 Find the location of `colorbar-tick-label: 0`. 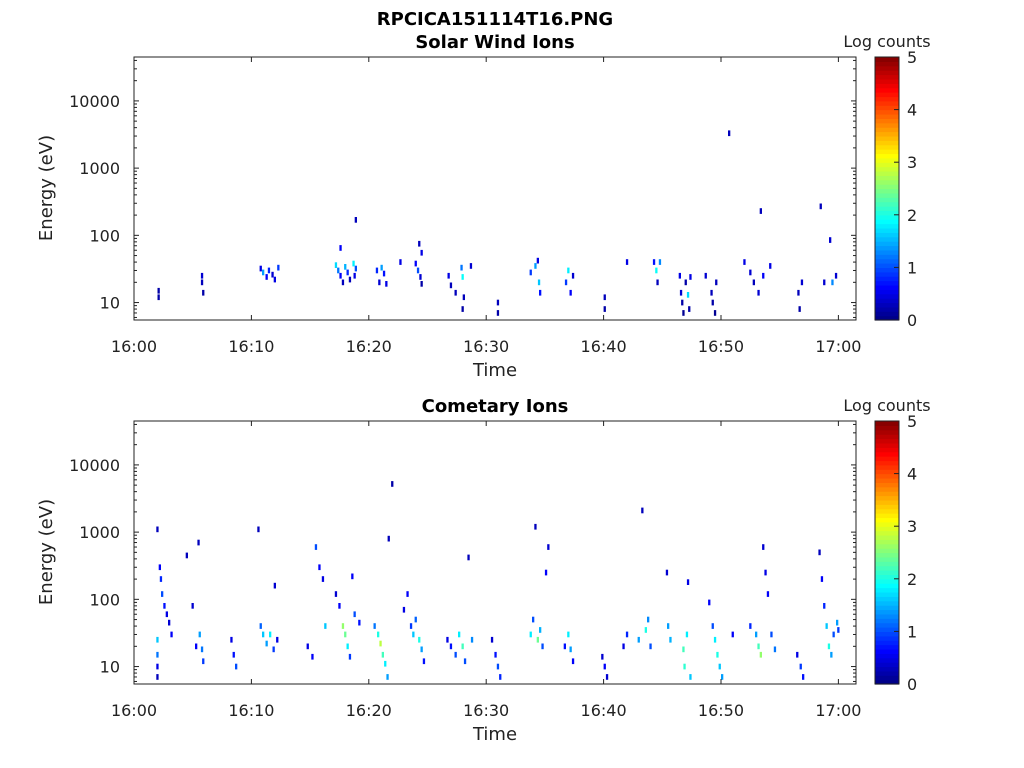

colorbar-tick-label: 0 is located at coordinates (912, 320).